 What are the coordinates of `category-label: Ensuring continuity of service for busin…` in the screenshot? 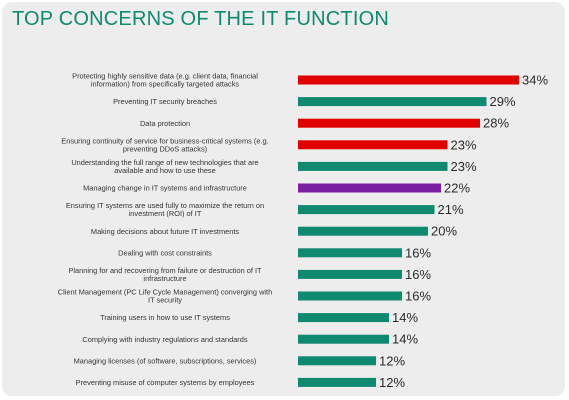 It's located at (164, 140).